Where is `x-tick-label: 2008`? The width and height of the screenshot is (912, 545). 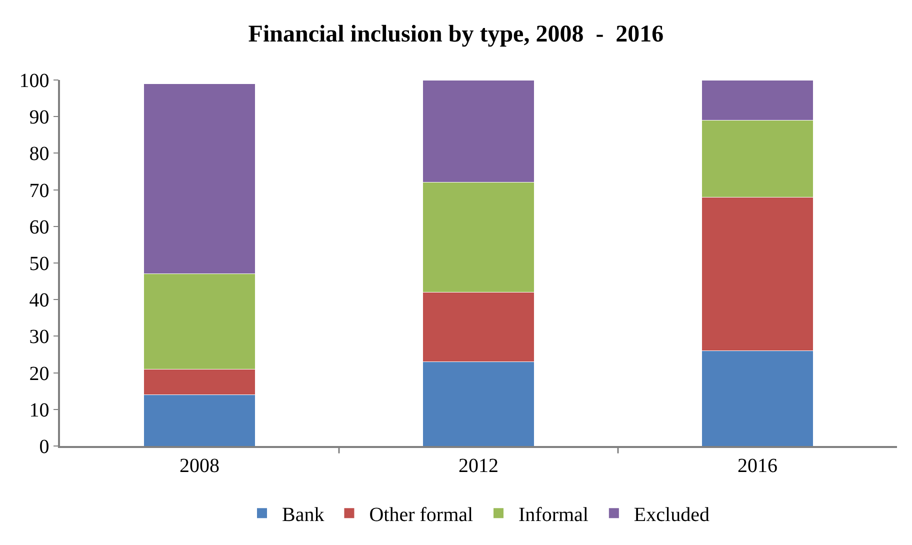 x-tick-label: 2008 is located at coordinates (200, 465).